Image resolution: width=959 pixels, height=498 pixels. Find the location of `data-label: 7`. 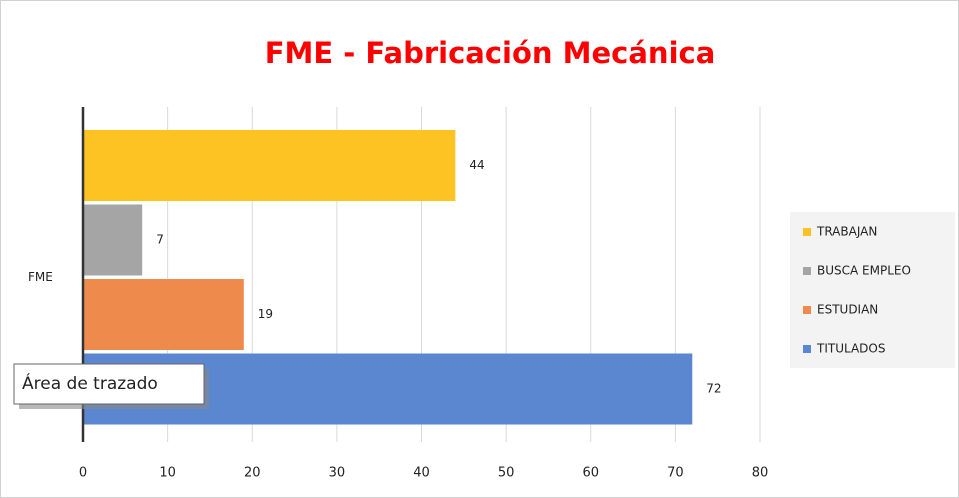

data-label: 7 is located at coordinates (160, 240).